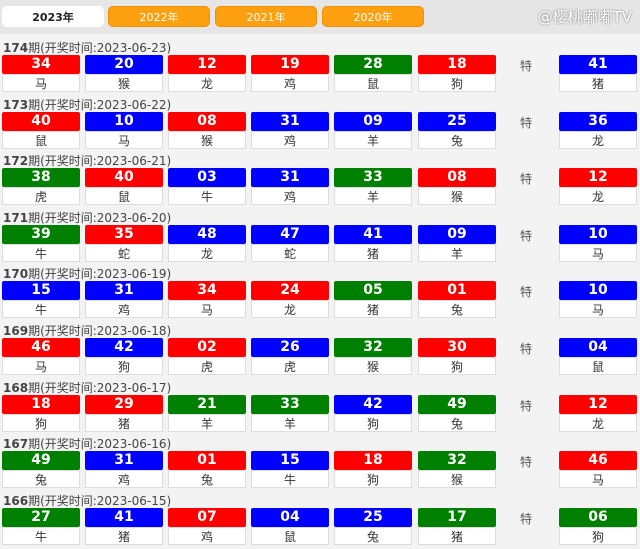 The image size is (640, 549). Describe the element at coordinates (266, 16) in the screenshot. I see `tab-2021: 2021年` at that location.